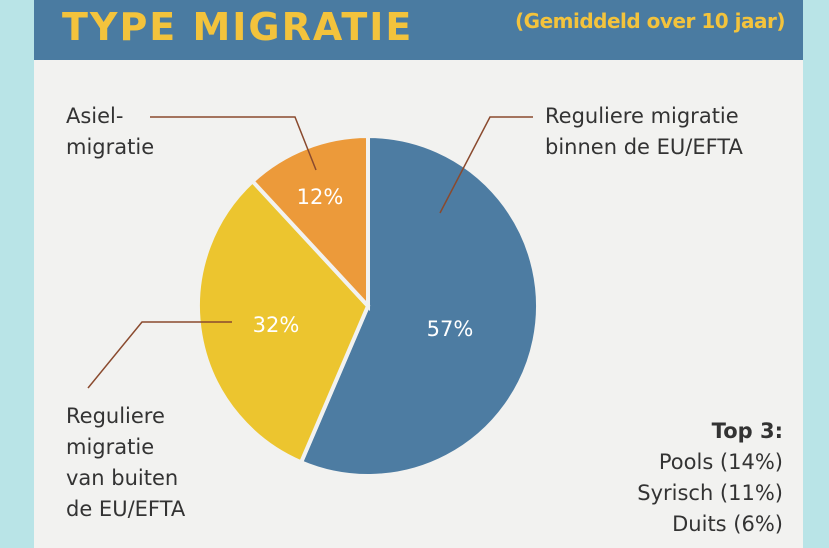 The image size is (829, 548). Describe the element at coordinates (309, 222) in the screenshot. I see `slice-asielmigratie` at that location.